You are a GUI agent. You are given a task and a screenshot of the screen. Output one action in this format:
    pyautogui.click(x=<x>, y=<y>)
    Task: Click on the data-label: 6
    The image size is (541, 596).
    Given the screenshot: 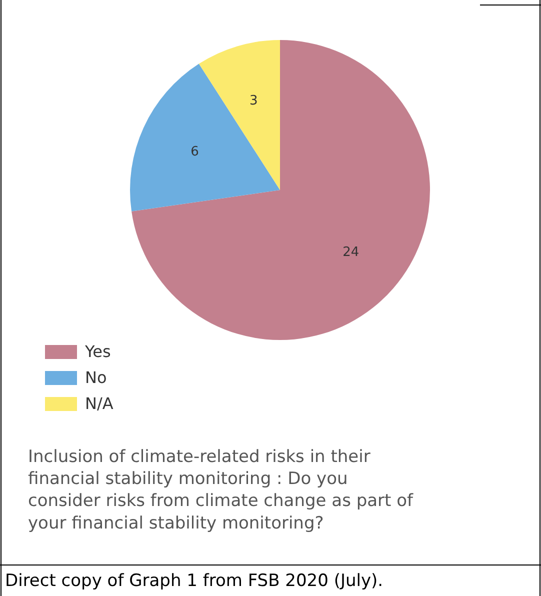 What is the action you would take?
    pyautogui.click(x=194, y=152)
    